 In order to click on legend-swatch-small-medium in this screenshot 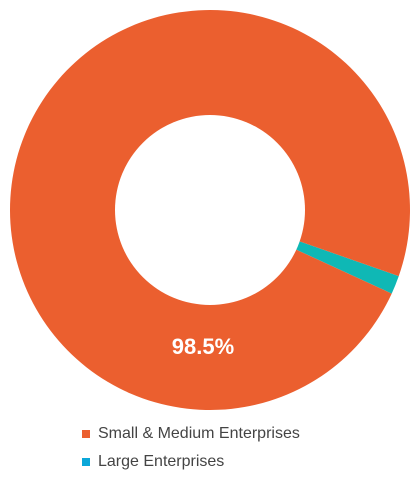, I will do `click(86, 434)`.